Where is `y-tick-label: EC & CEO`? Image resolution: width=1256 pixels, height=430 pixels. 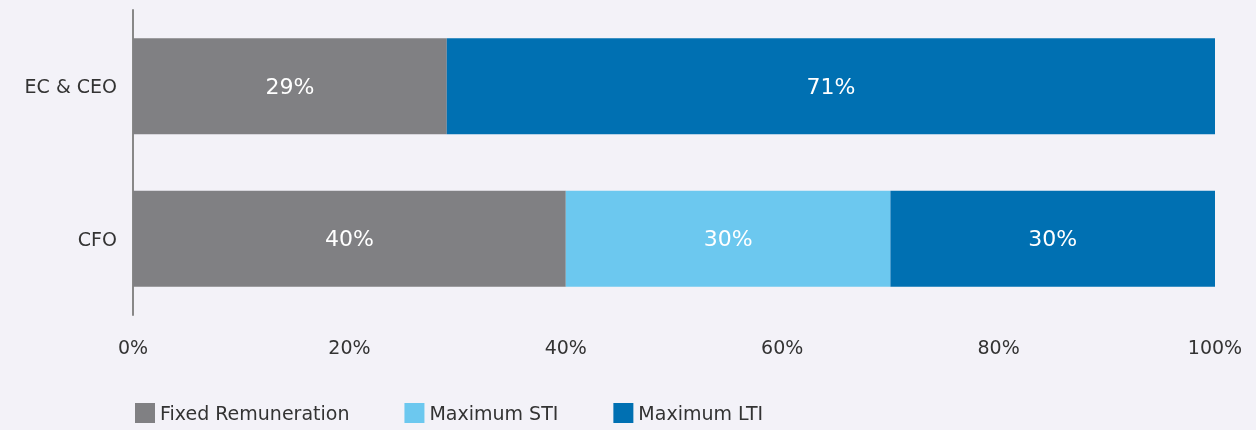 y-tick-label: EC & CEO is located at coordinates (70, 86).